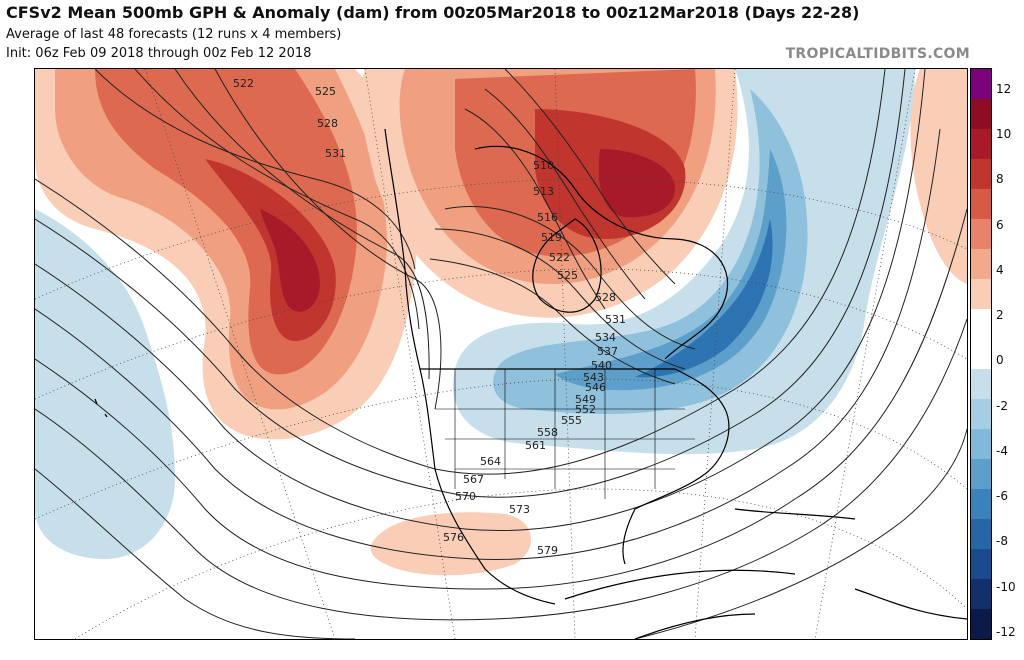 This screenshot has height=660, width=1024. Describe the element at coordinates (877, 54) in the screenshot. I see `watermark-logo: TROPICALTIDBITS.COM` at that location.